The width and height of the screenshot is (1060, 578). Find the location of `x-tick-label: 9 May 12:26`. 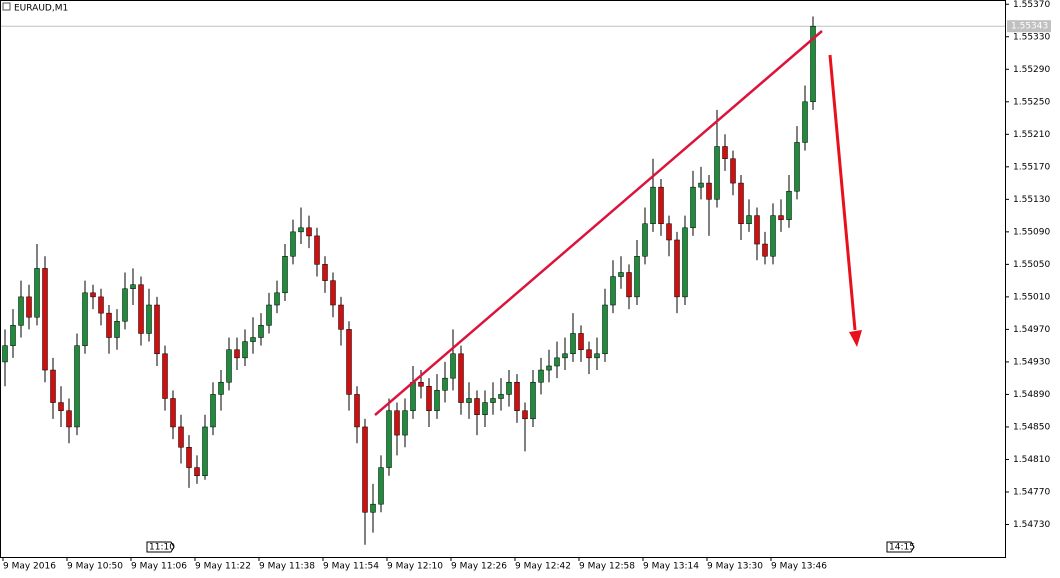

x-tick-label: 9 May 12:26 is located at coordinates (479, 567).